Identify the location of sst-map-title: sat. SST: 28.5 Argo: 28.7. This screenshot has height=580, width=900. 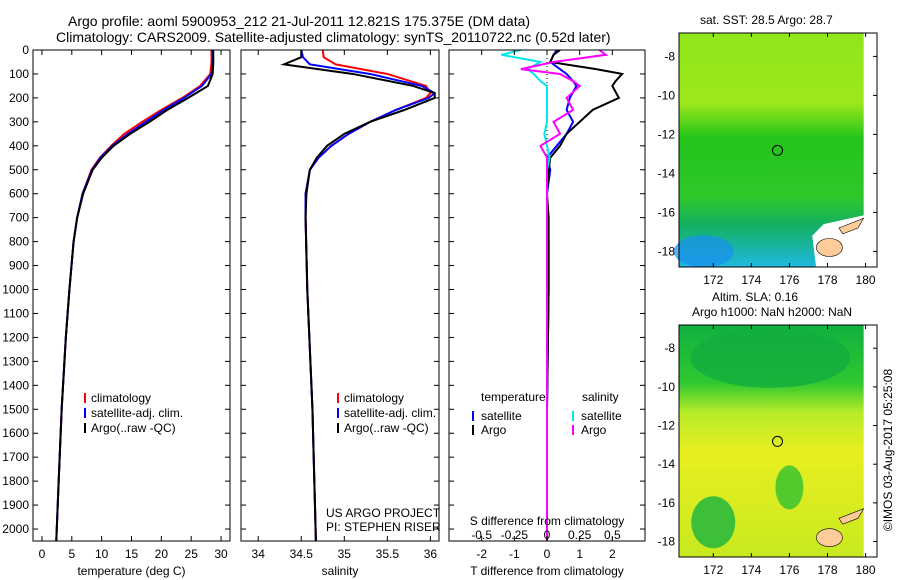
(766, 20).